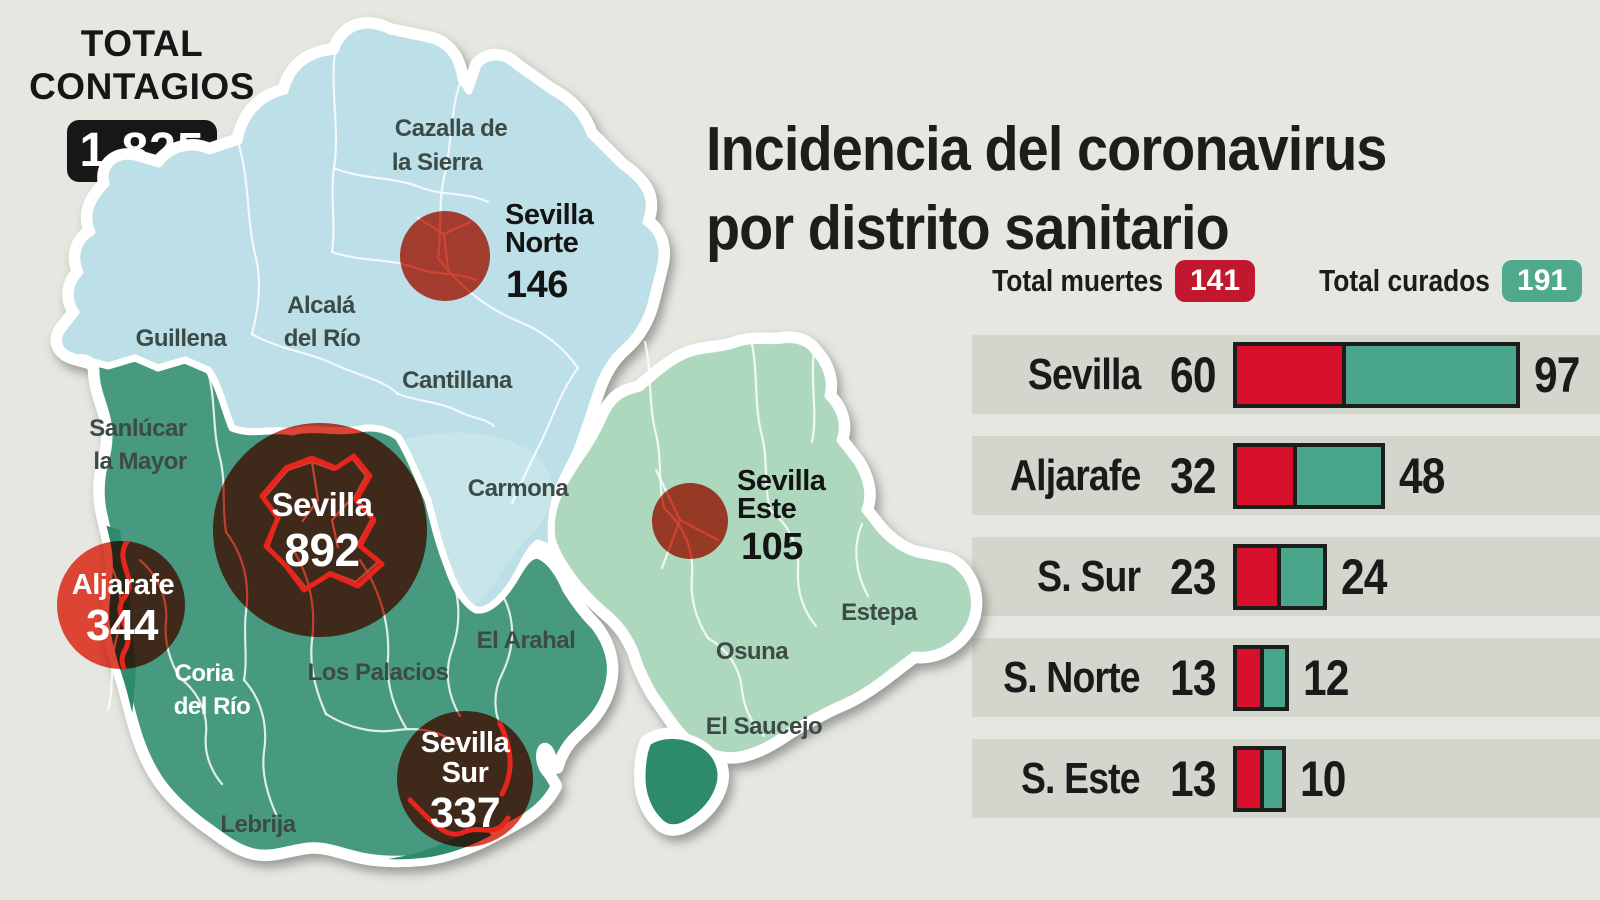  What do you see at coordinates (1193, 374) in the screenshot?
I see `row-deaths-value: 60` at bounding box center [1193, 374].